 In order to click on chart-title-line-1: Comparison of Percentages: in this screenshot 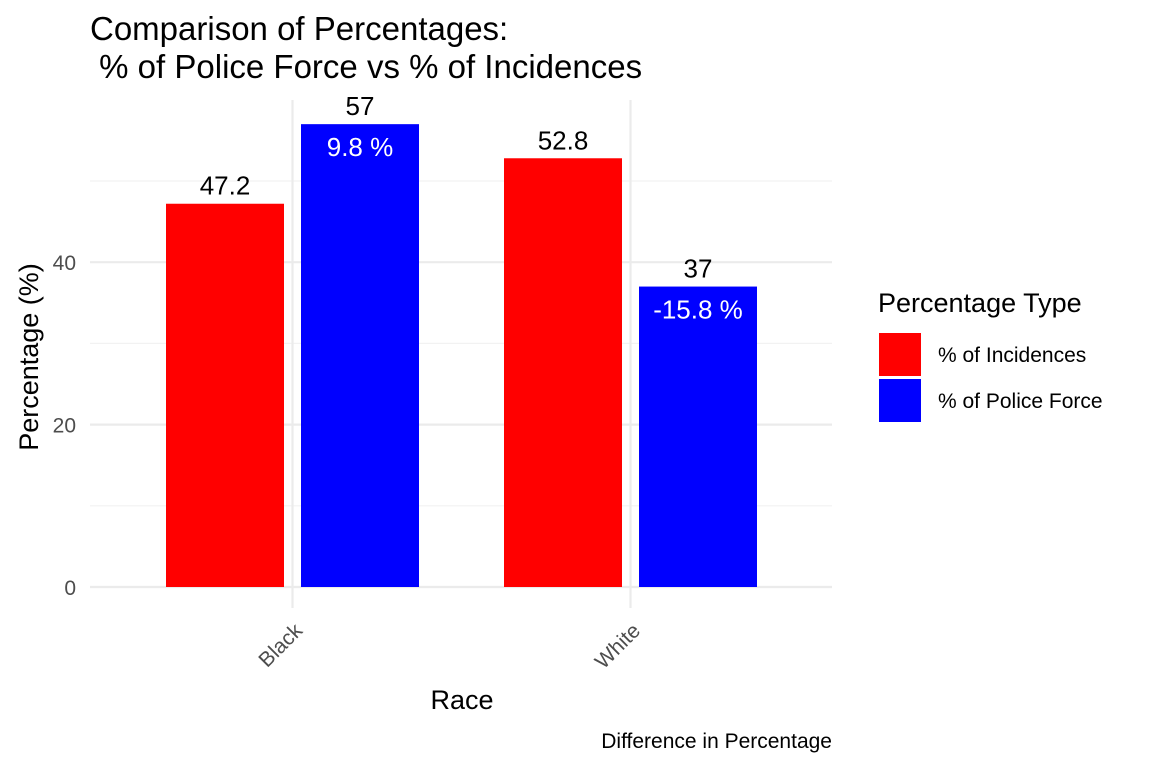, I will do `click(299, 28)`.